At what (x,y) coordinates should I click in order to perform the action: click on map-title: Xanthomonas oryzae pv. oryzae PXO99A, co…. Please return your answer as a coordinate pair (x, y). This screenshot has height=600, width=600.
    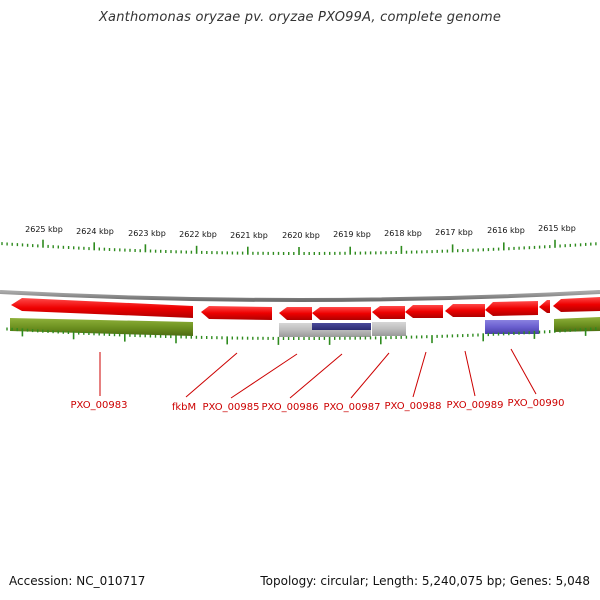
    Looking at the image, I should click on (300, 17).